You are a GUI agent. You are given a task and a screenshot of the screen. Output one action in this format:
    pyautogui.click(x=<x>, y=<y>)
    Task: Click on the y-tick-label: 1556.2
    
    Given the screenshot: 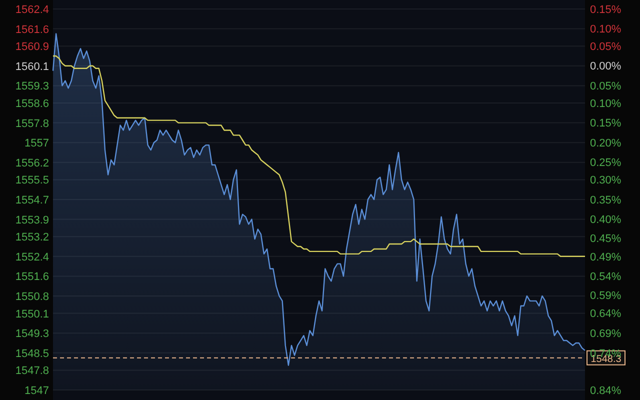 What is the action you would take?
    pyautogui.click(x=32, y=163)
    